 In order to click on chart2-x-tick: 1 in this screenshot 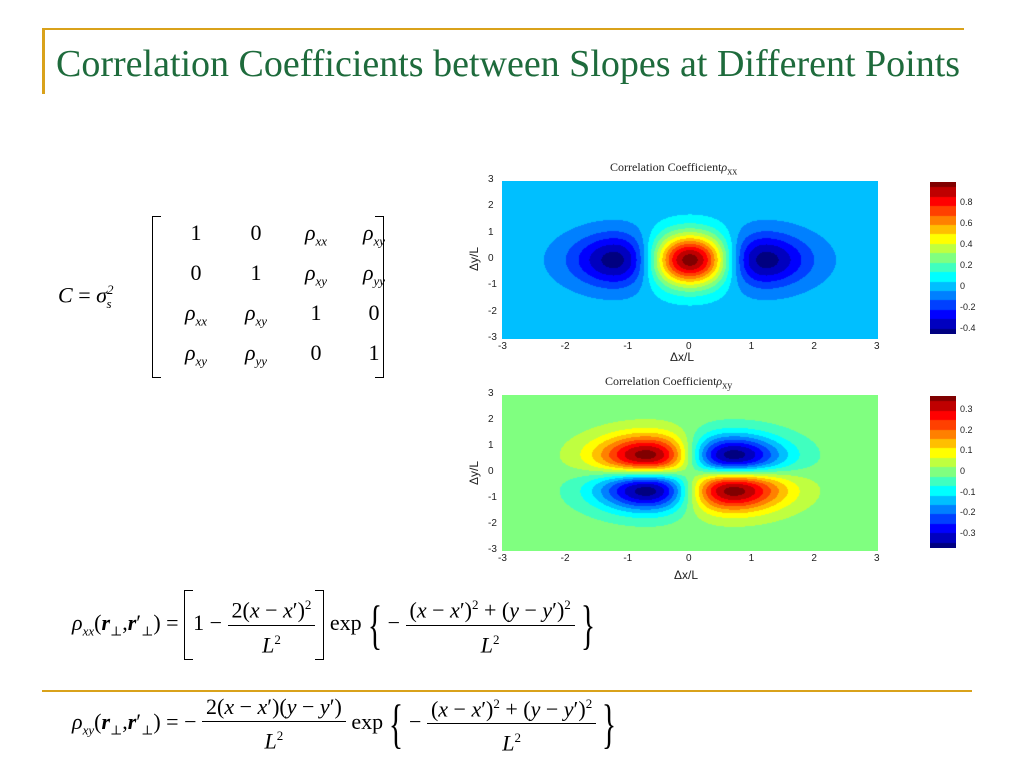, I will do `click(751, 558)`.